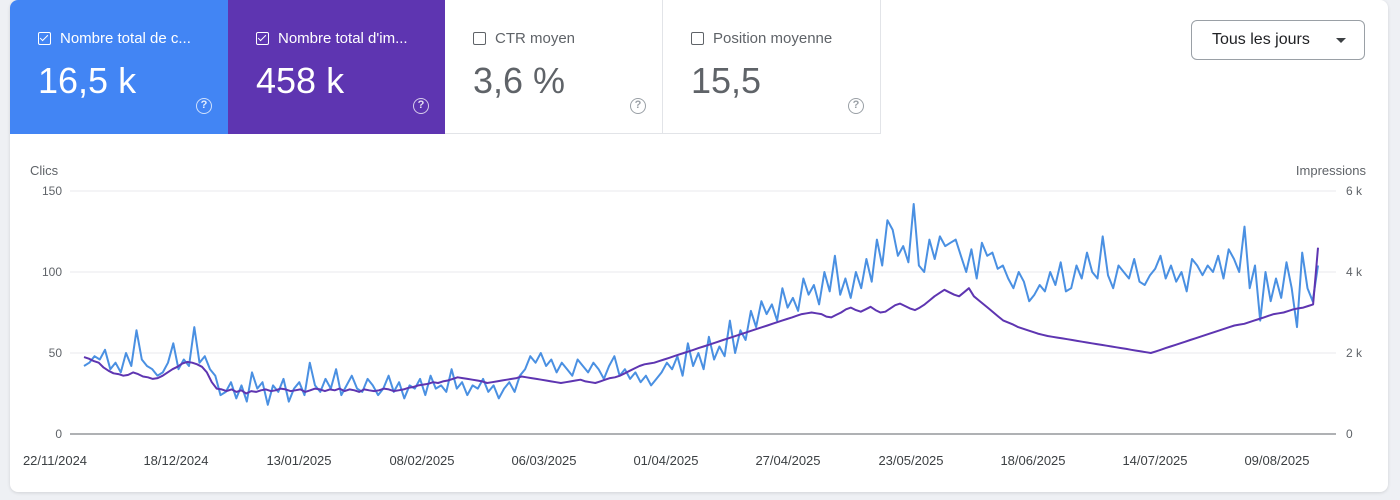  What do you see at coordinates (1032, 460) in the screenshot?
I see `x-tick-label: 18/06/2025` at bounding box center [1032, 460].